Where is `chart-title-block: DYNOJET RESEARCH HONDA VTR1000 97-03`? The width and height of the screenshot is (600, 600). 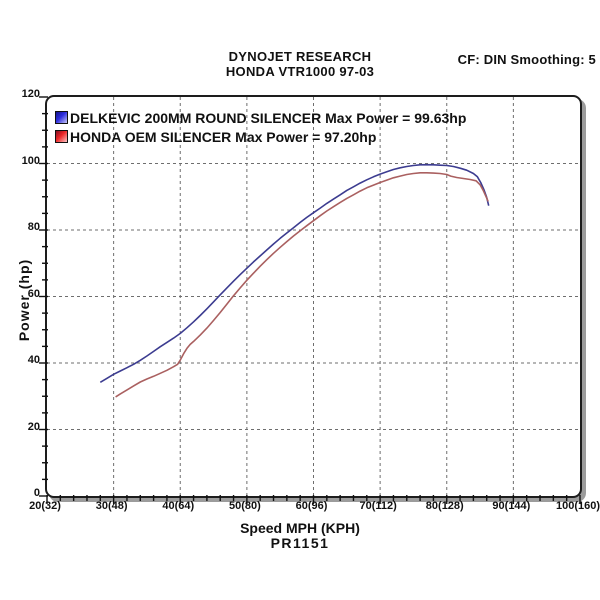 chart-title-block: DYNOJET RESEARCH HONDA VTR1000 97-03 is located at coordinates (300, 64).